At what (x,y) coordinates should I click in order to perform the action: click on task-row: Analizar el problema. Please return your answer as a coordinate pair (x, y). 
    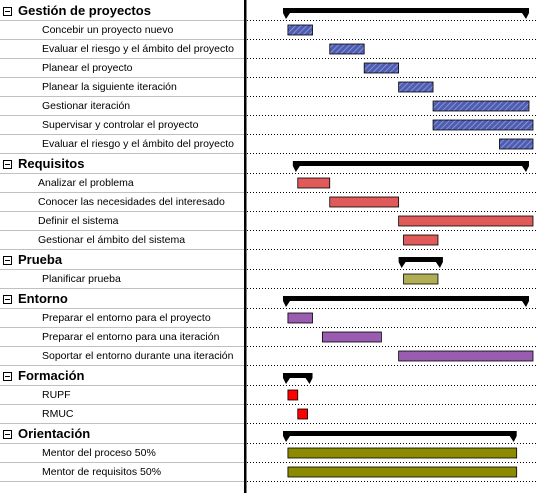
    Looking at the image, I should click on (122, 183).